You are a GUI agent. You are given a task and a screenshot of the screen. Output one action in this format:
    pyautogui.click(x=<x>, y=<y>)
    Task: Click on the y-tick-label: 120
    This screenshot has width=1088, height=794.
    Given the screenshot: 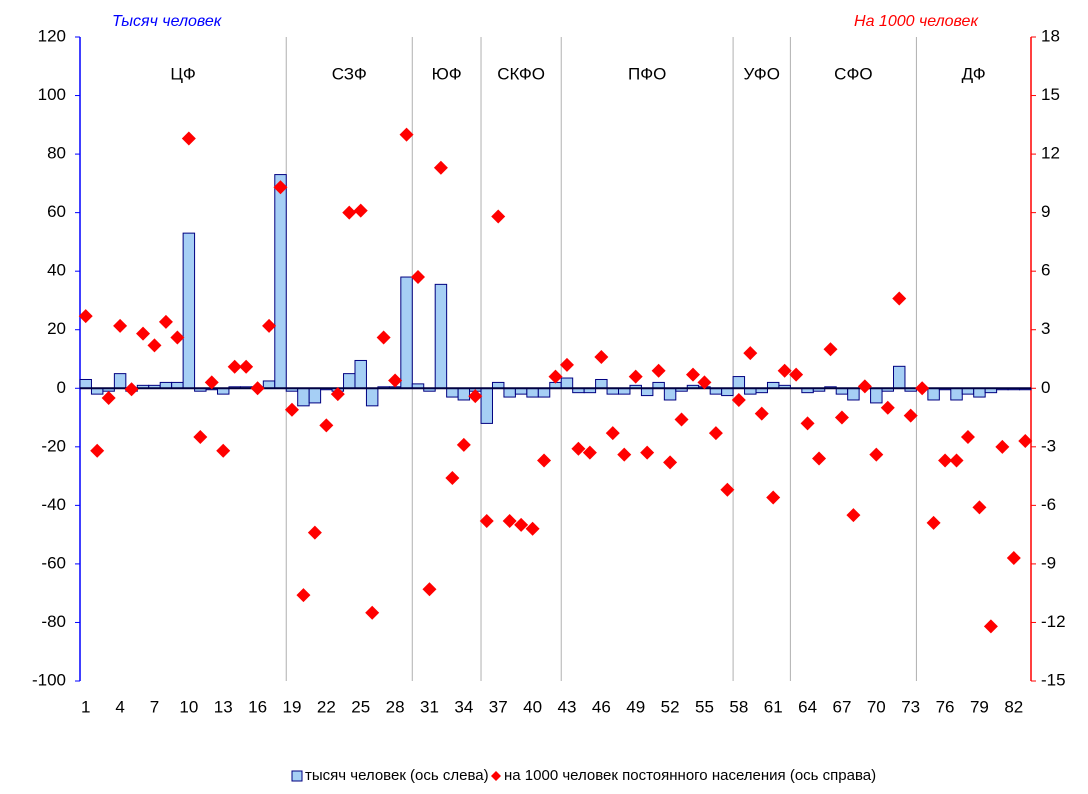 What is the action you would take?
    pyautogui.click(x=52, y=35)
    